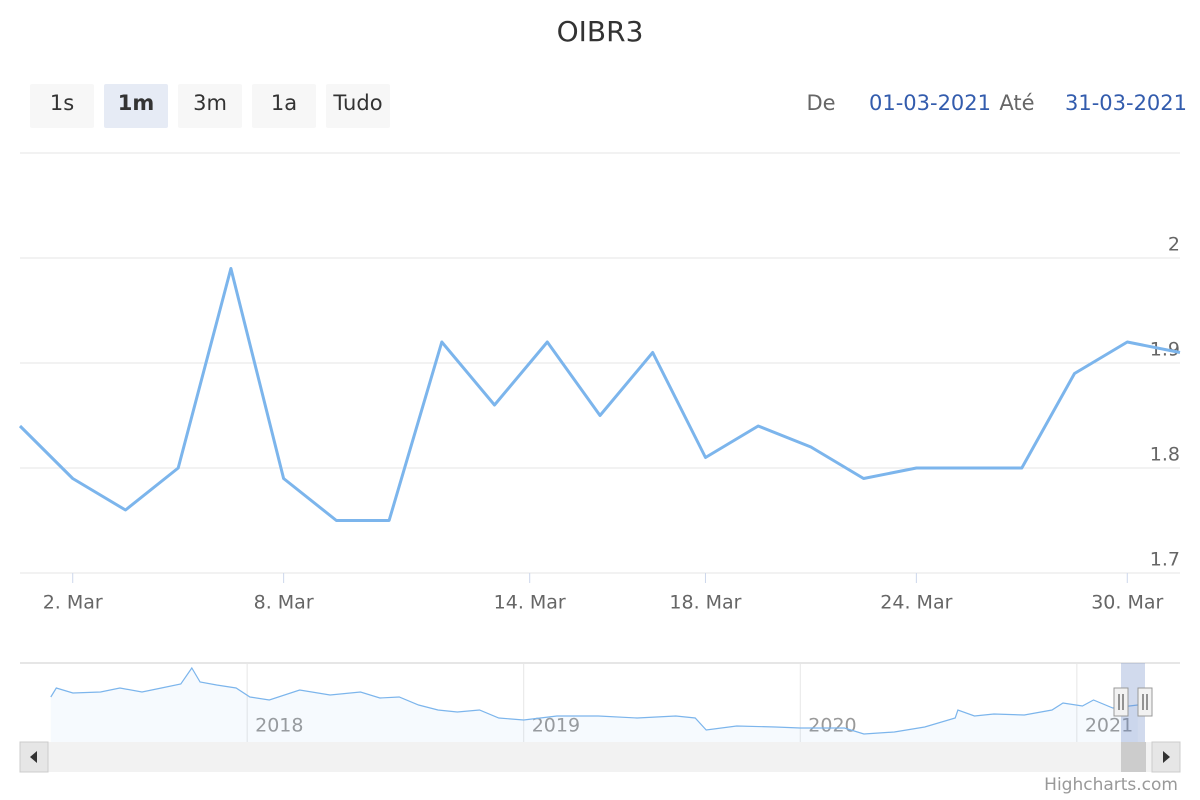 Image resolution: width=1200 pixels, height=800 pixels. I want to click on x-tick-label: 18. Mar, so click(705, 603).